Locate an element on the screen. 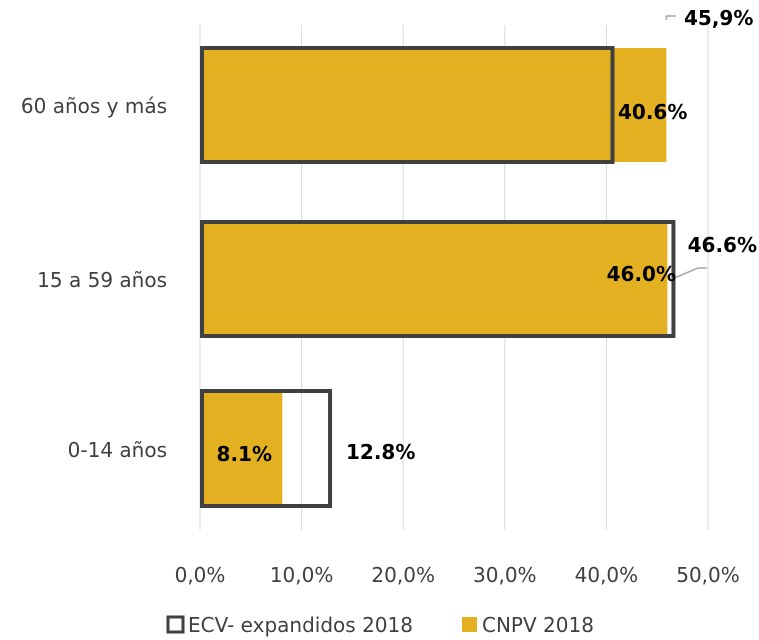 The width and height of the screenshot is (759, 640). data-label: 46.6% is located at coordinates (722, 245).